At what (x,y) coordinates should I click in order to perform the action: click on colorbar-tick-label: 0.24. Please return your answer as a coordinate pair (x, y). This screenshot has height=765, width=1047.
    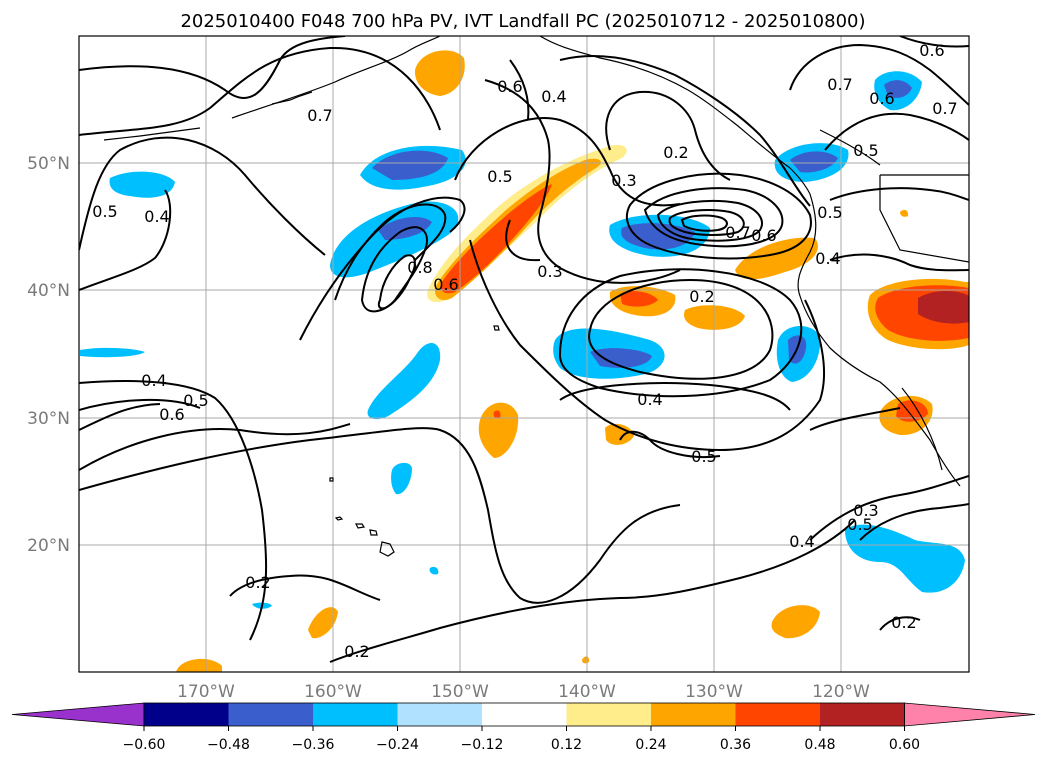
    Looking at the image, I should click on (650, 745).